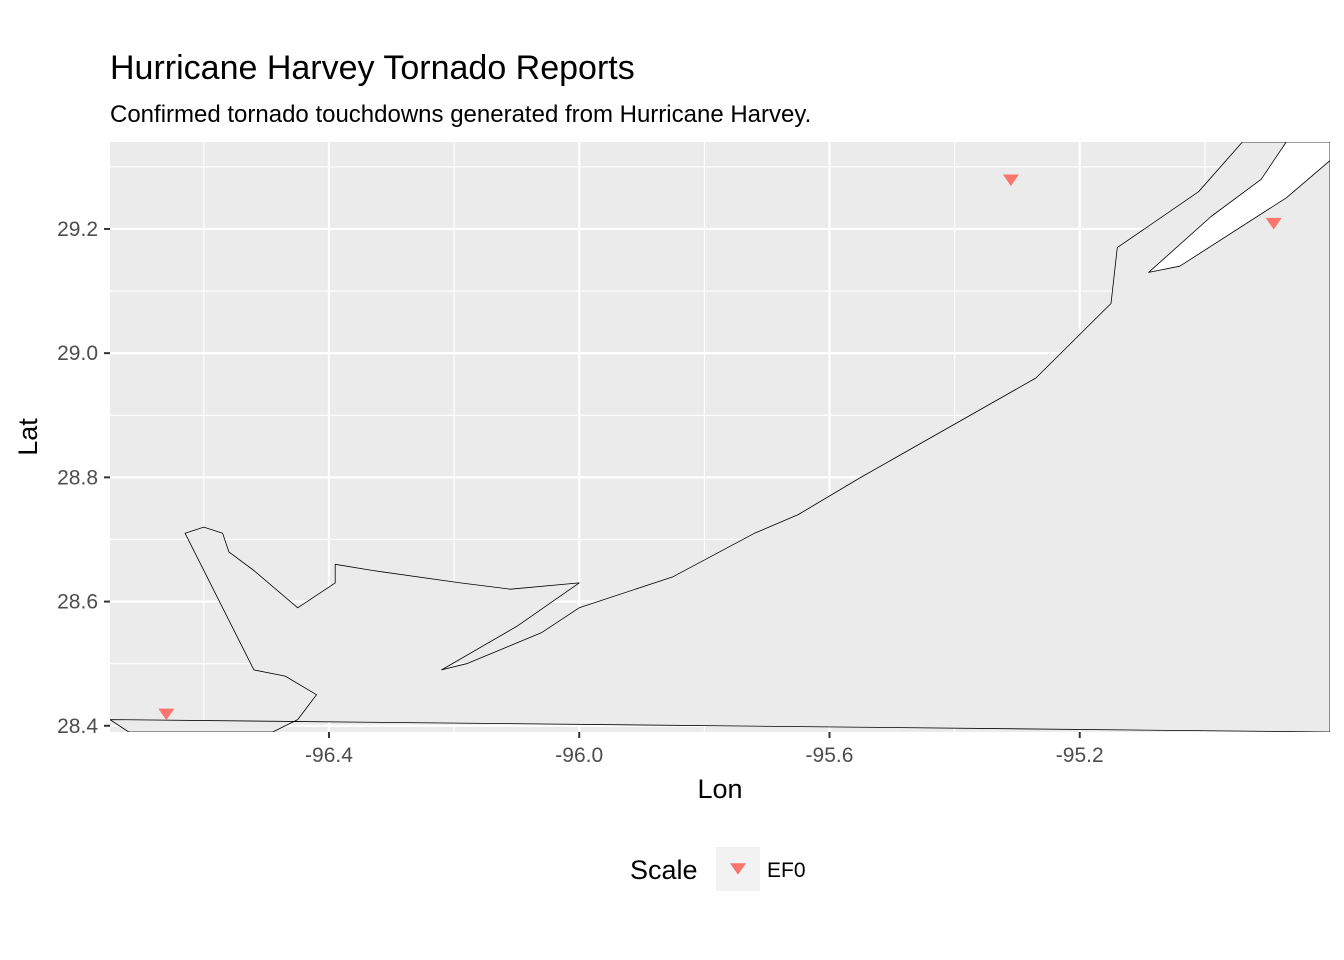 The image size is (1344, 960). I want to click on y-axis: 28.4 28.6 28.8 29.0 29.2, so click(83, 478).